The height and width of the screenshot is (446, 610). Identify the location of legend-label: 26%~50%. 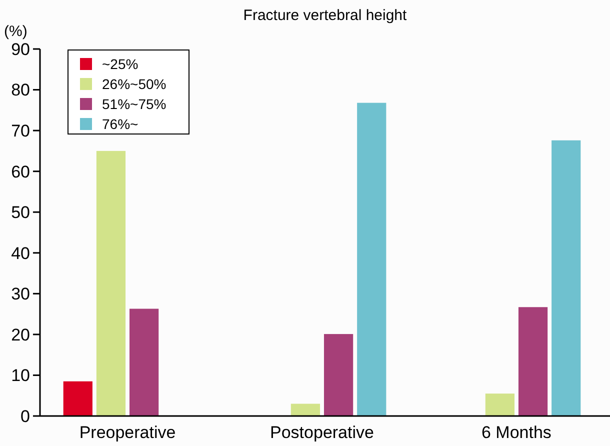
(134, 84).